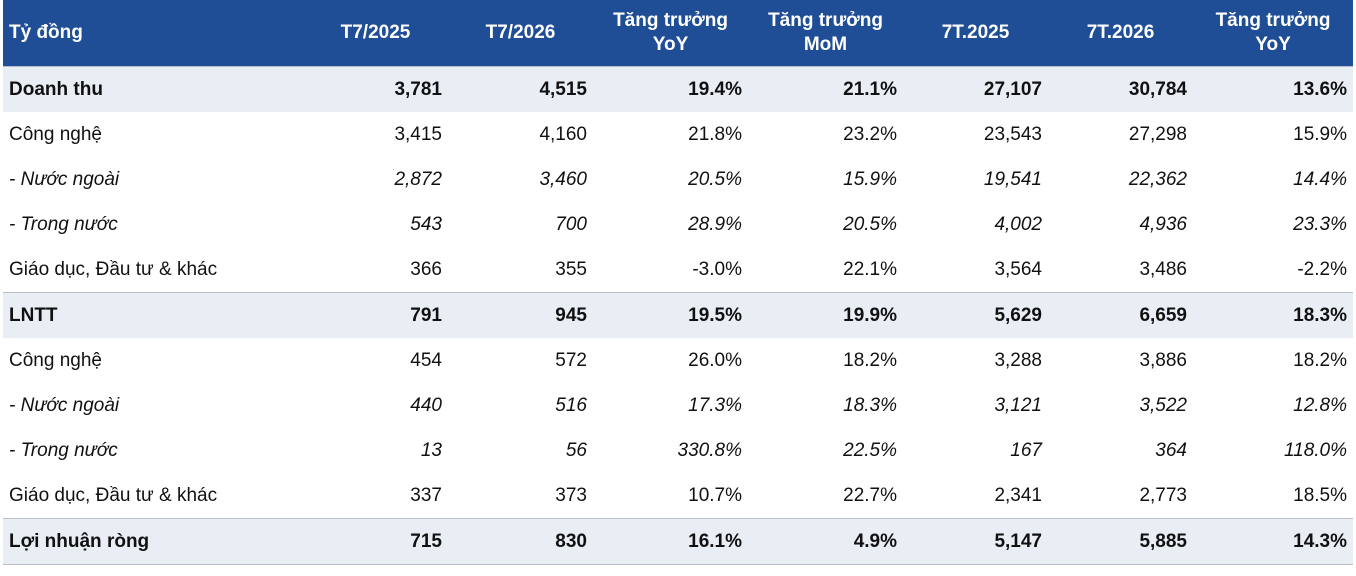  Describe the element at coordinates (1018, 269) in the screenshot. I see `value-cell: 3,564` at that location.